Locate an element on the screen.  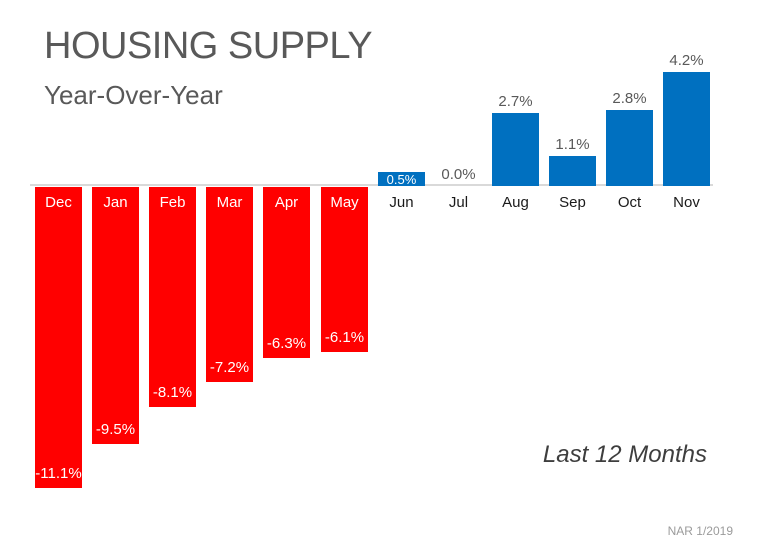
source-credit: NAR 1/2019 is located at coordinates (700, 531).